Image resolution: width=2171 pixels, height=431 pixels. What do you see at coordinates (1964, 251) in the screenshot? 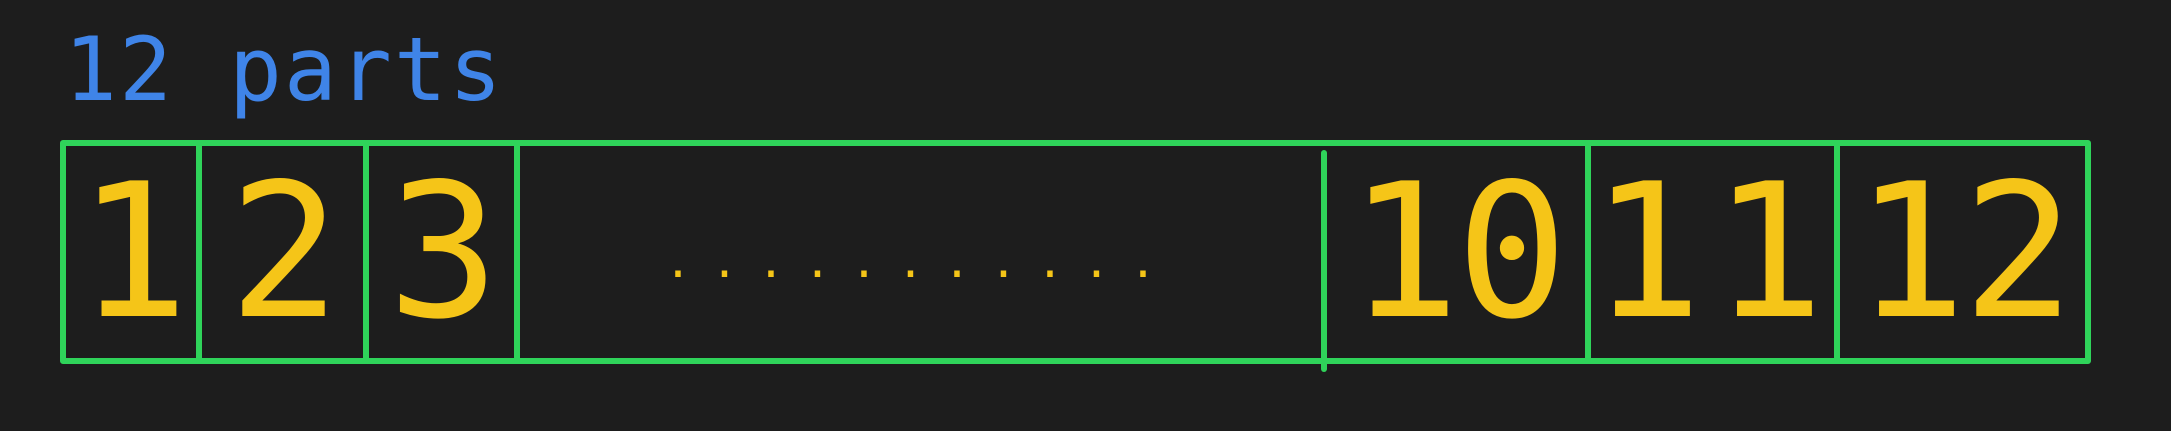
I see `part-cell-12: 12` at bounding box center [1964, 251].